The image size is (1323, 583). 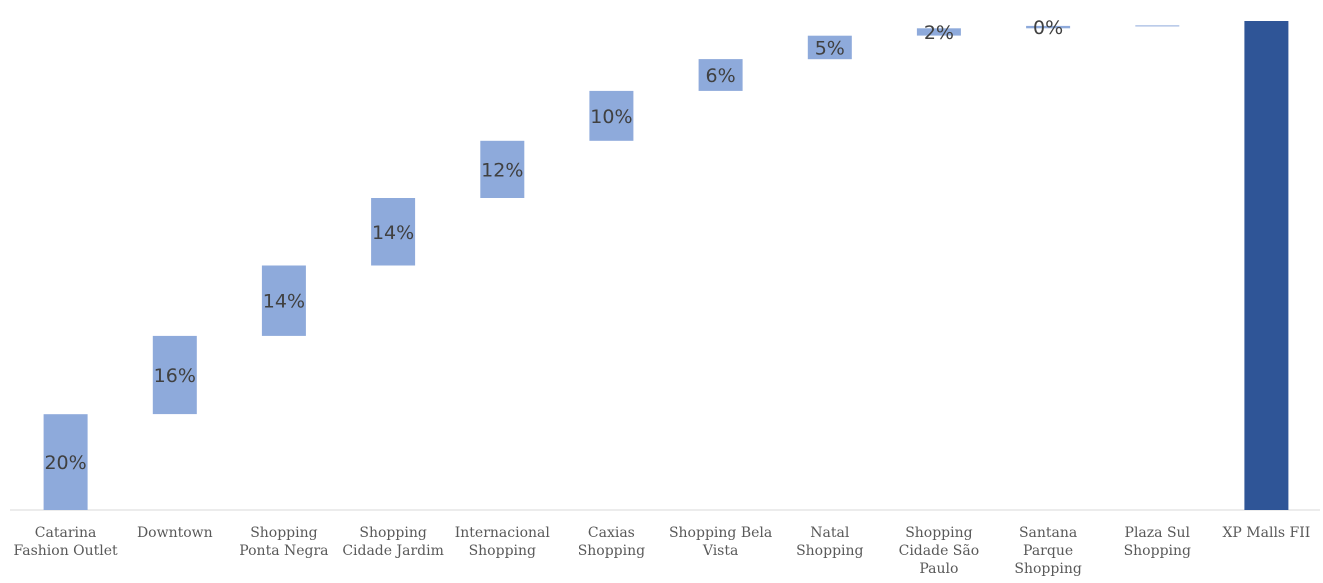 I want to click on data-label: 2%, so click(x=939, y=33).